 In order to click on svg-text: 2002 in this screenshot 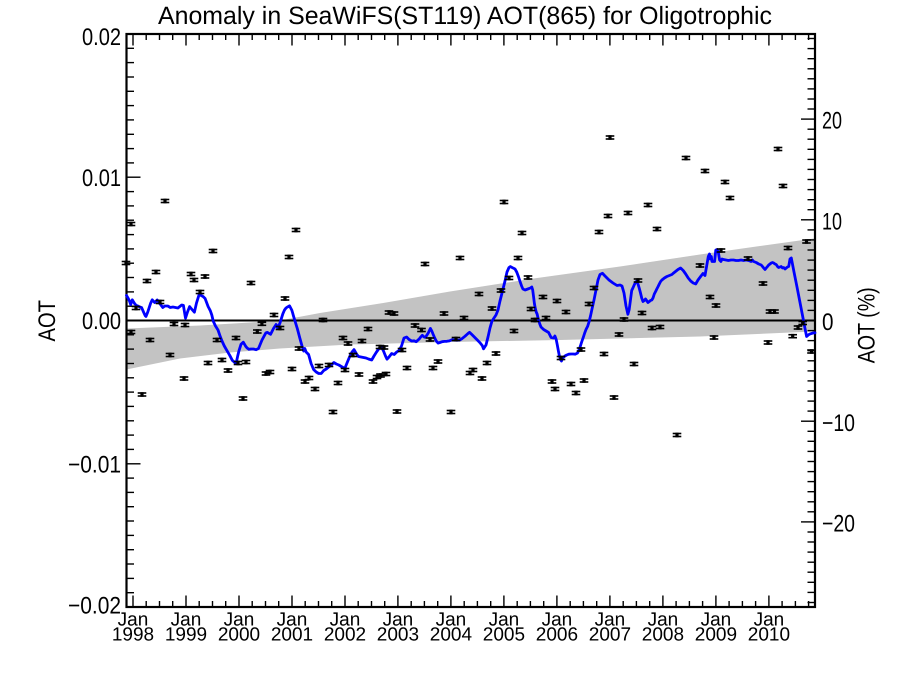, I will do `click(345, 635)`.